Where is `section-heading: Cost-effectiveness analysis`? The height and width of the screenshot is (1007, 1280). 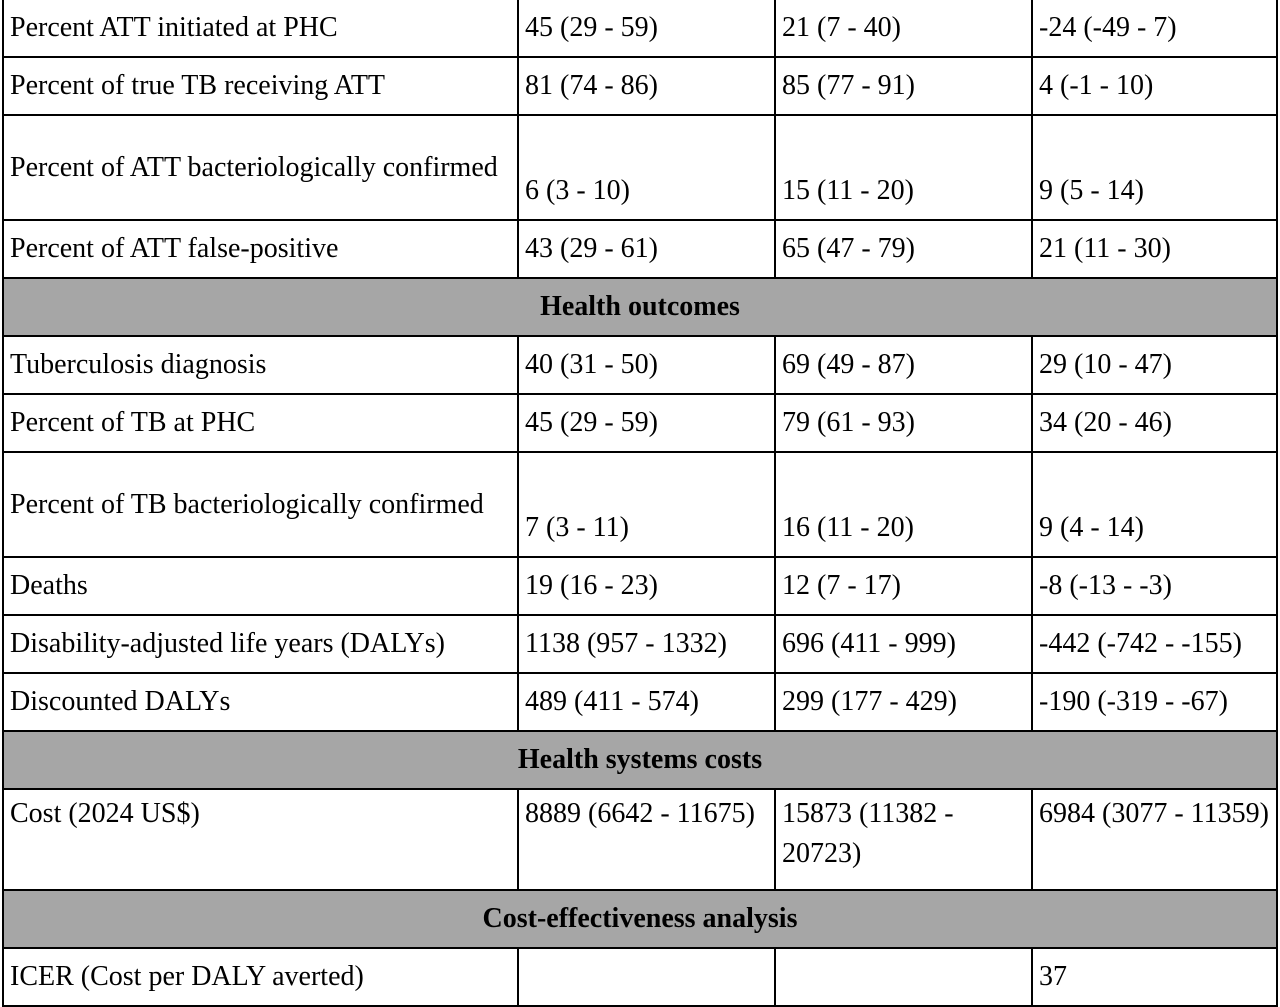 section-heading: Cost-effectiveness analysis is located at coordinates (640, 919).